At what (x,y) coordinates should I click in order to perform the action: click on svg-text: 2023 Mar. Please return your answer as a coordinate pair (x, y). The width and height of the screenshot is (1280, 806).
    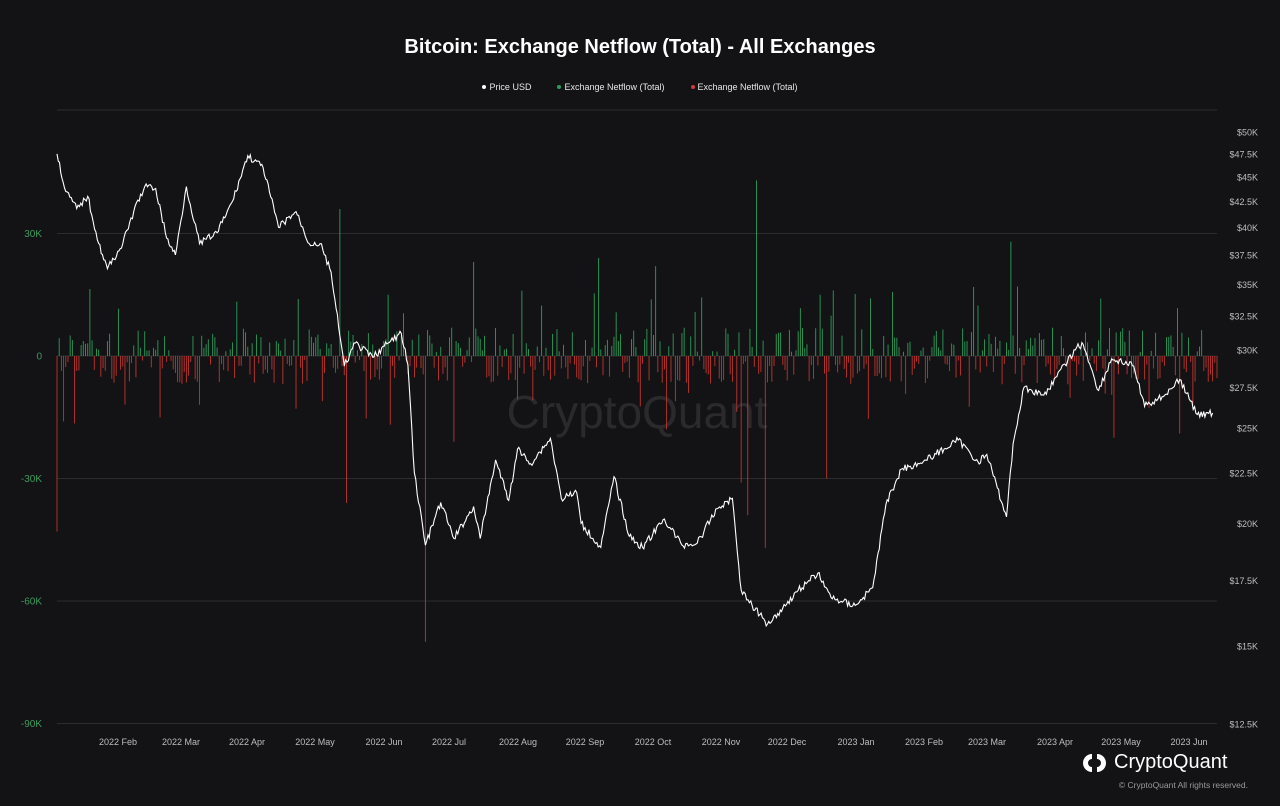
    Looking at the image, I should click on (987, 742).